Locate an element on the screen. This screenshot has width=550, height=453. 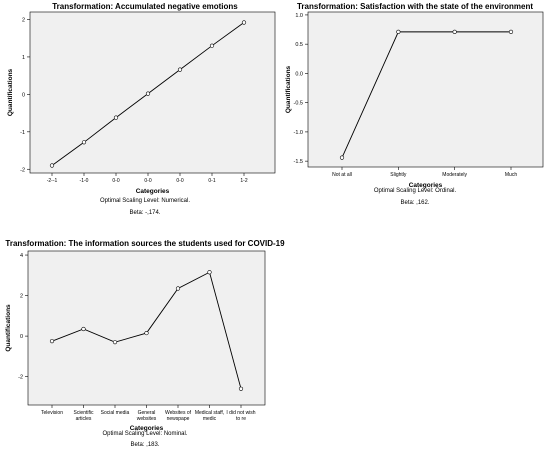
x-tick-label: Slightly is located at coordinates (398, 175).